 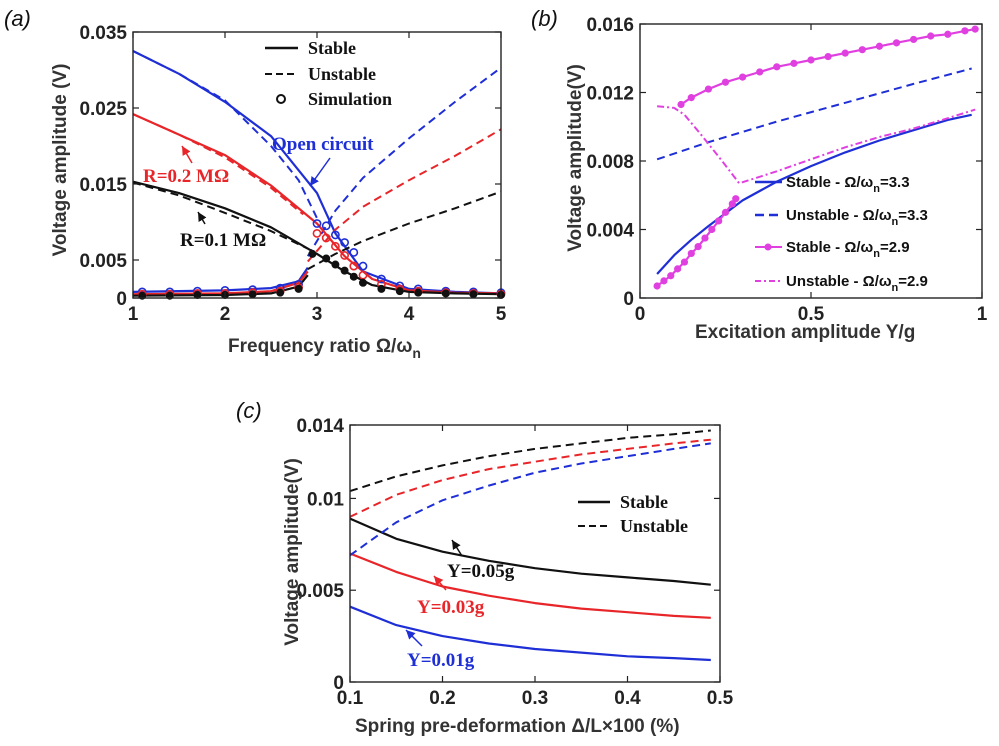 I want to click on arrow-open-circuit, so click(x=320, y=172).